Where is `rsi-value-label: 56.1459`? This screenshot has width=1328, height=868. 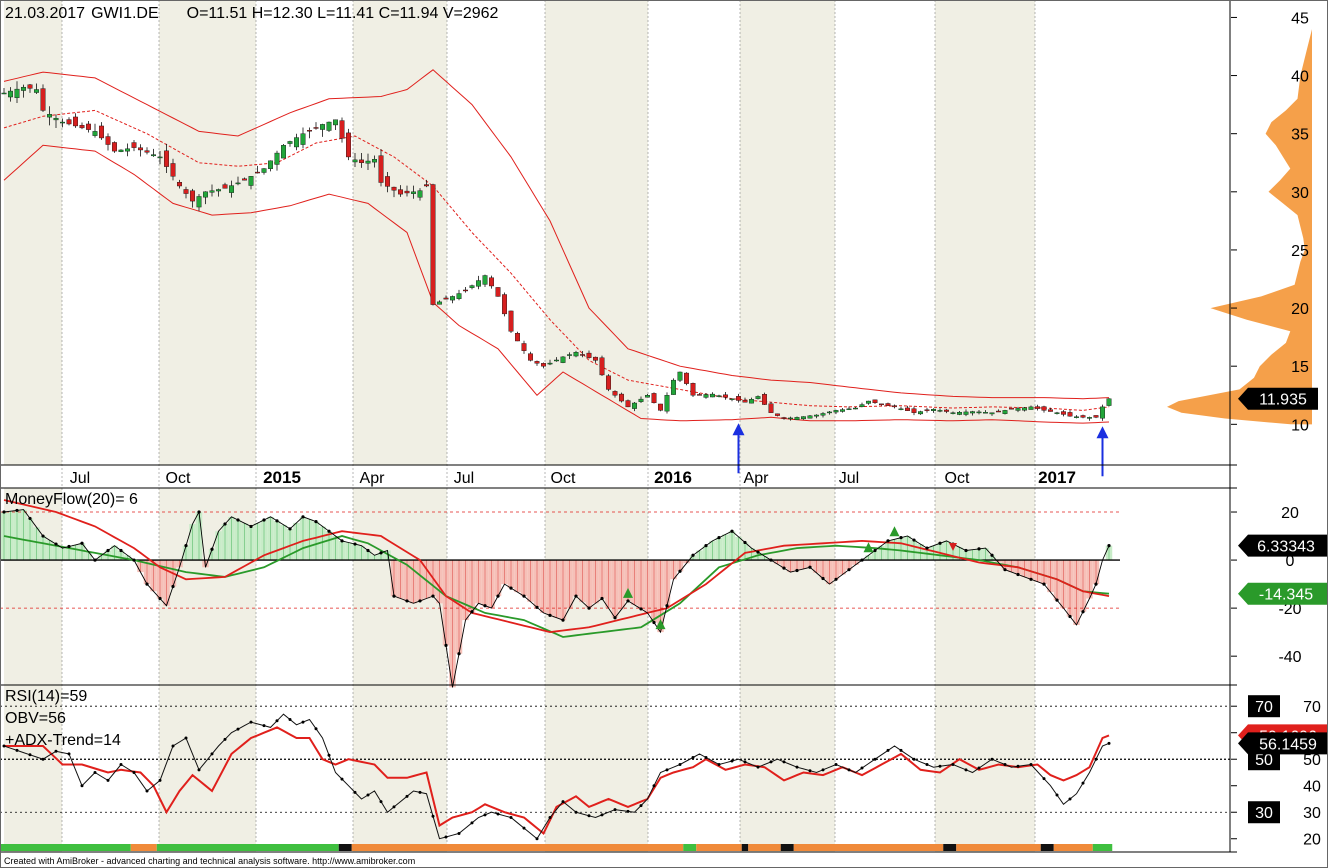
rsi-value-label: 56.1459 is located at coordinates (1288, 744).